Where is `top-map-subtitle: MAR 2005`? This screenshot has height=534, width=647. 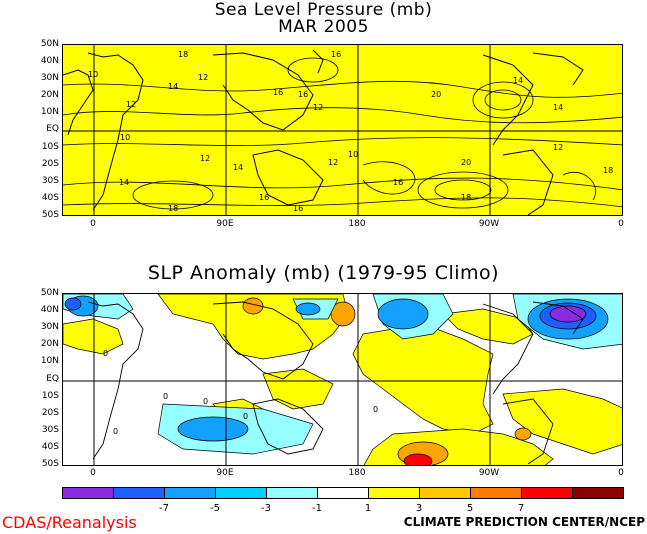 top-map-subtitle: MAR 2005 is located at coordinates (323, 27).